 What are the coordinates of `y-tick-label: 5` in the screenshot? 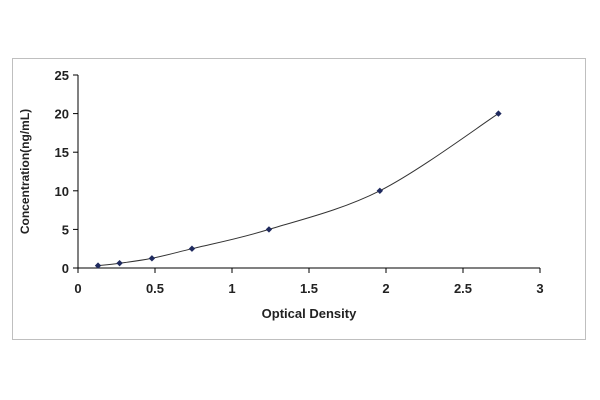 It's located at (65, 229).